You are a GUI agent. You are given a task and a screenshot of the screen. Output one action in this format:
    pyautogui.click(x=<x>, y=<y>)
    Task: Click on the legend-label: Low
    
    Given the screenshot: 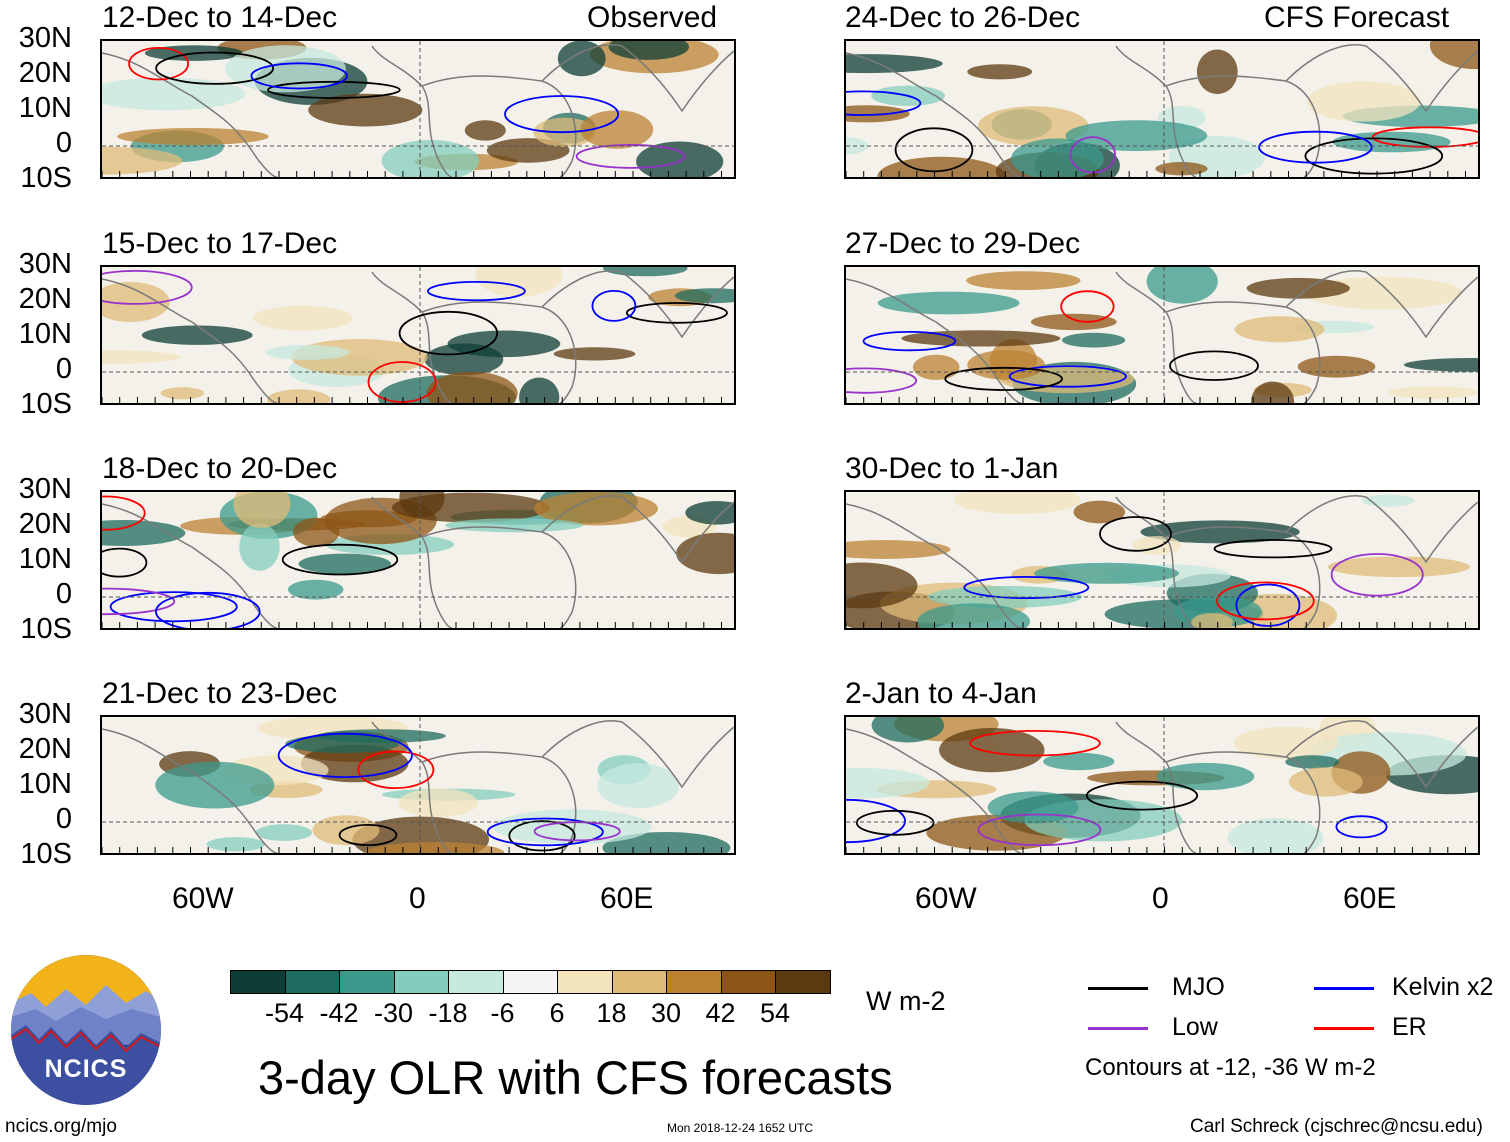 What is the action you would take?
    pyautogui.click(x=1195, y=1027)
    